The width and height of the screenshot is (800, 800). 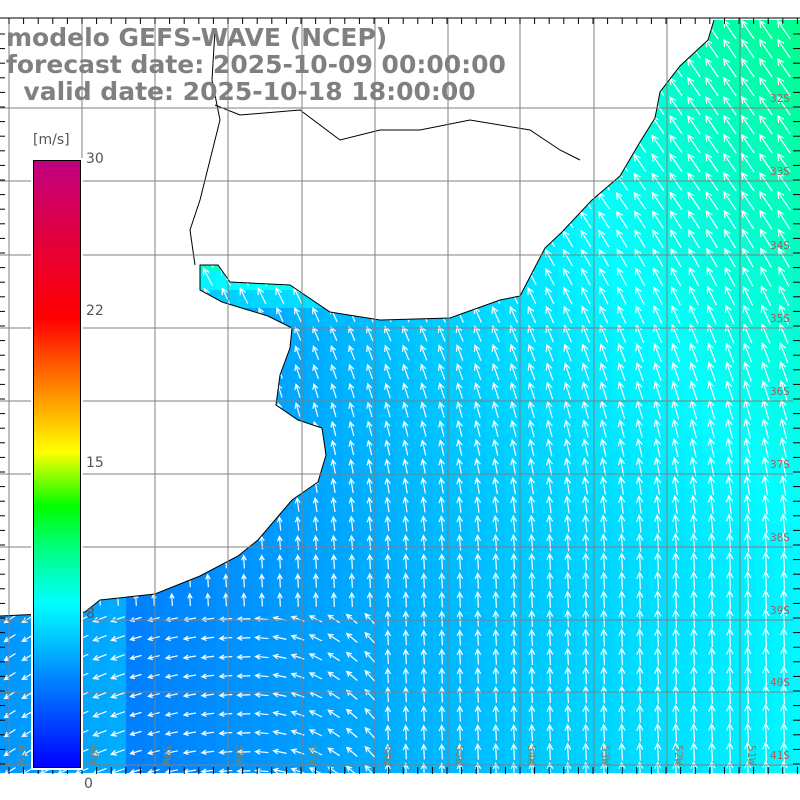 What do you see at coordinates (95, 463) in the screenshot?
I see `colorbar-tick-15: 15` at bounding box center [95, 463].